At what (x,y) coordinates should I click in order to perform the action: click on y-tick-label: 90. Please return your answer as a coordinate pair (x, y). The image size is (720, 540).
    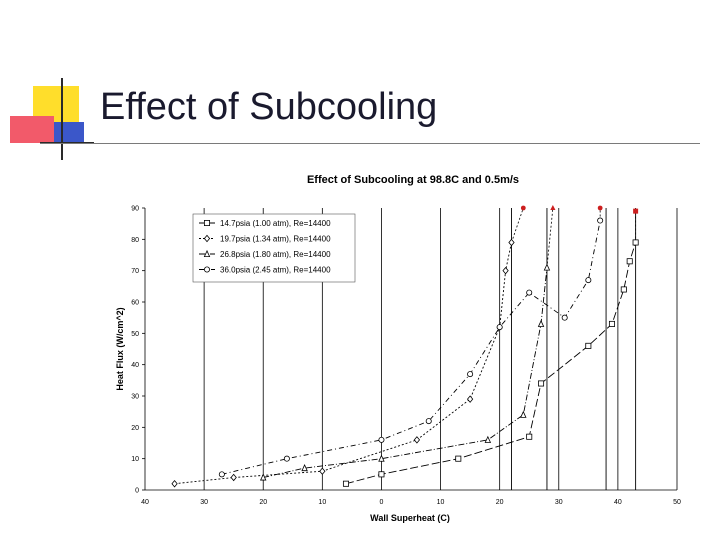
    Looking at the image, I should click on (135, 209).